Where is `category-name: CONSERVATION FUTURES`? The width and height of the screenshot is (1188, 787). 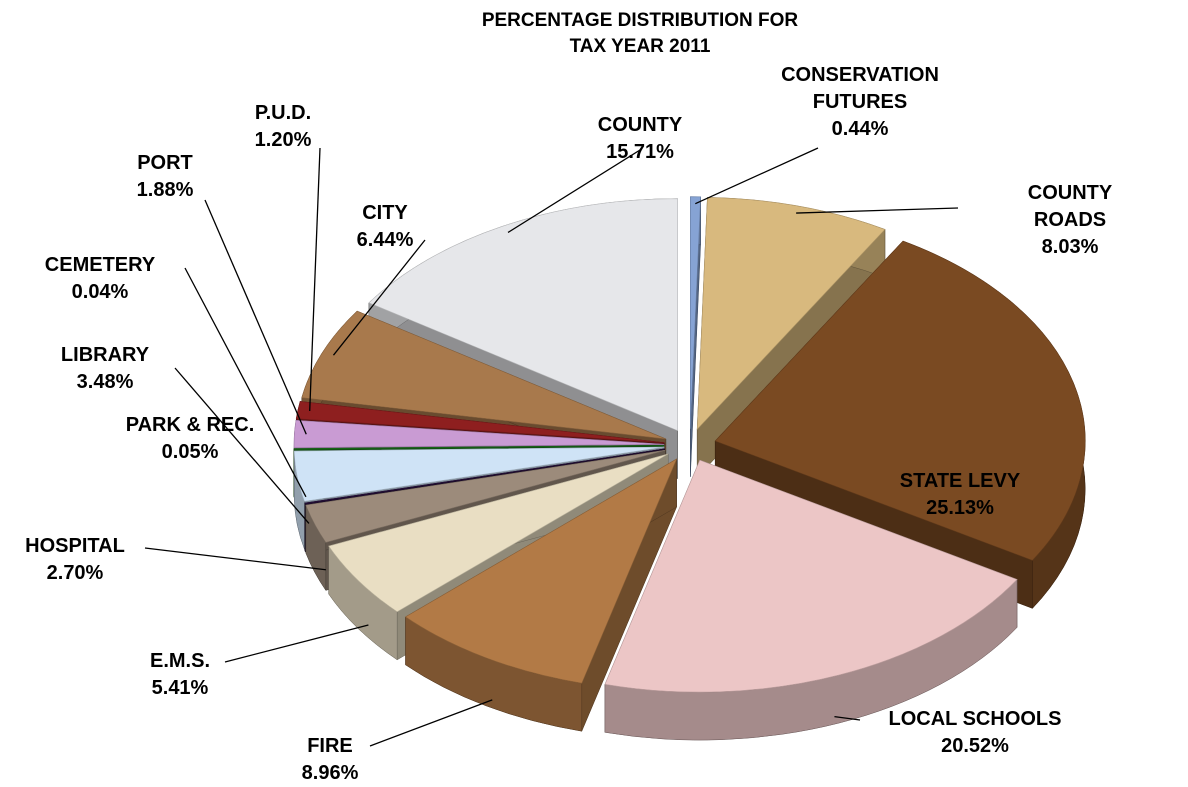
category-name: CONSERVATION FUTURES is located at coordinates (860, 89).